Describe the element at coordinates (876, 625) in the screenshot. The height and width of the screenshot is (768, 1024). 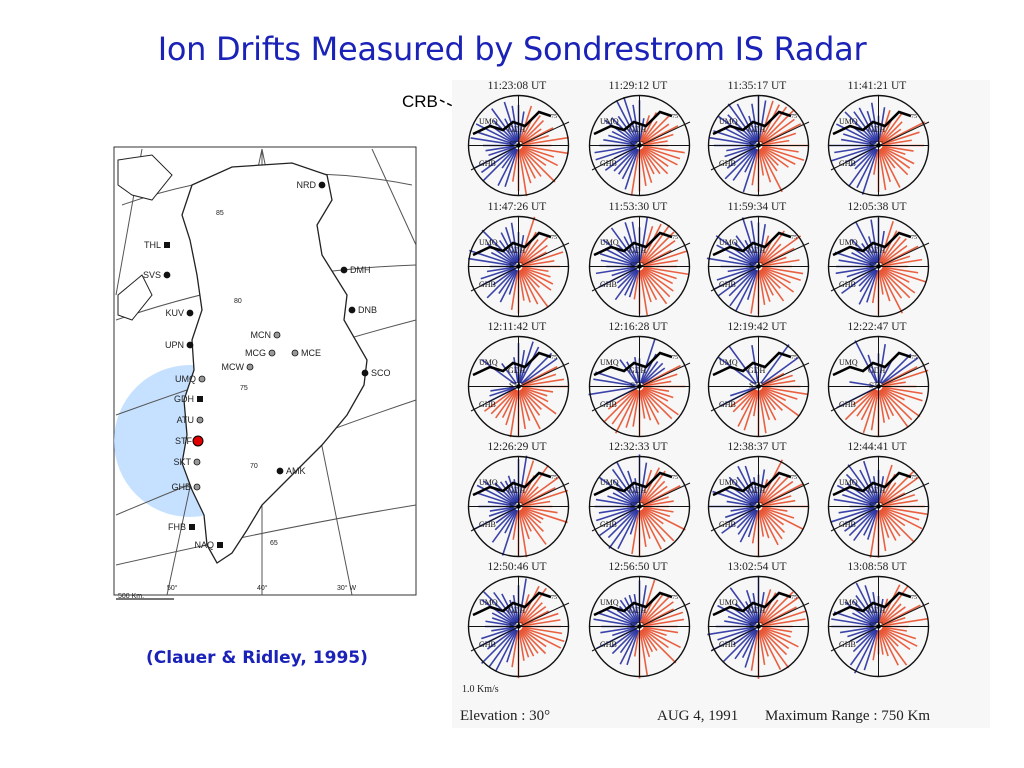
I see `plot-label-stf: STF` at that location.